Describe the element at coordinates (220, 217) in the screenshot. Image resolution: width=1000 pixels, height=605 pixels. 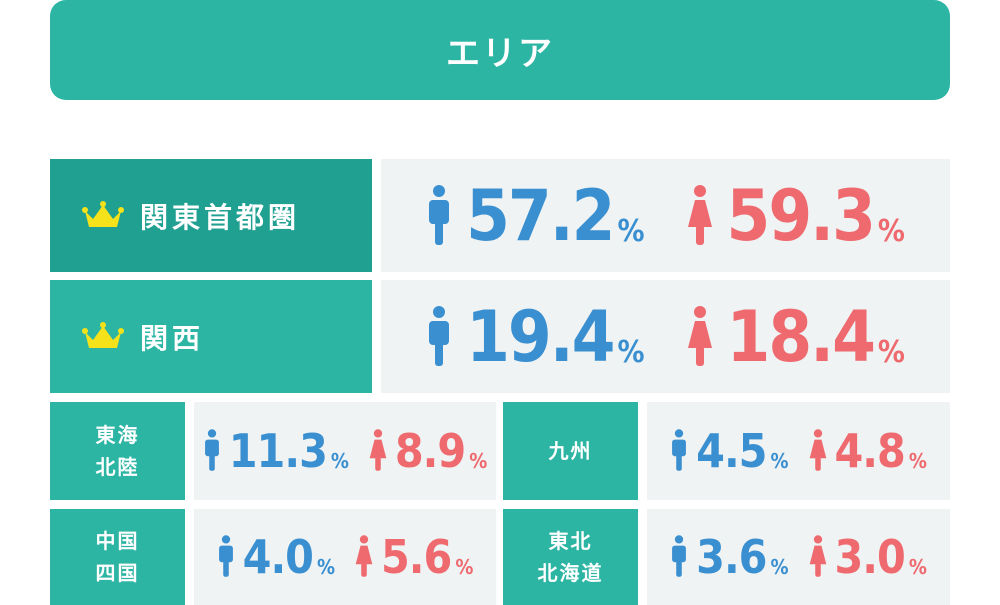
I see `region-name: 関東首都圏` at that location.